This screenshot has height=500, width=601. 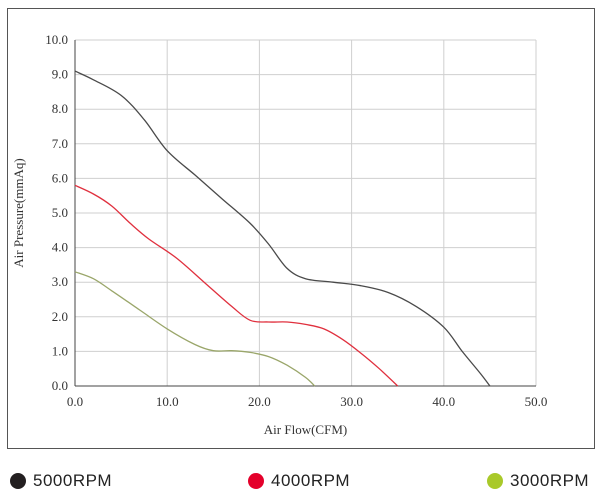 I want to click on legend-swatch-3000rpm, so click(x=495, y=481).